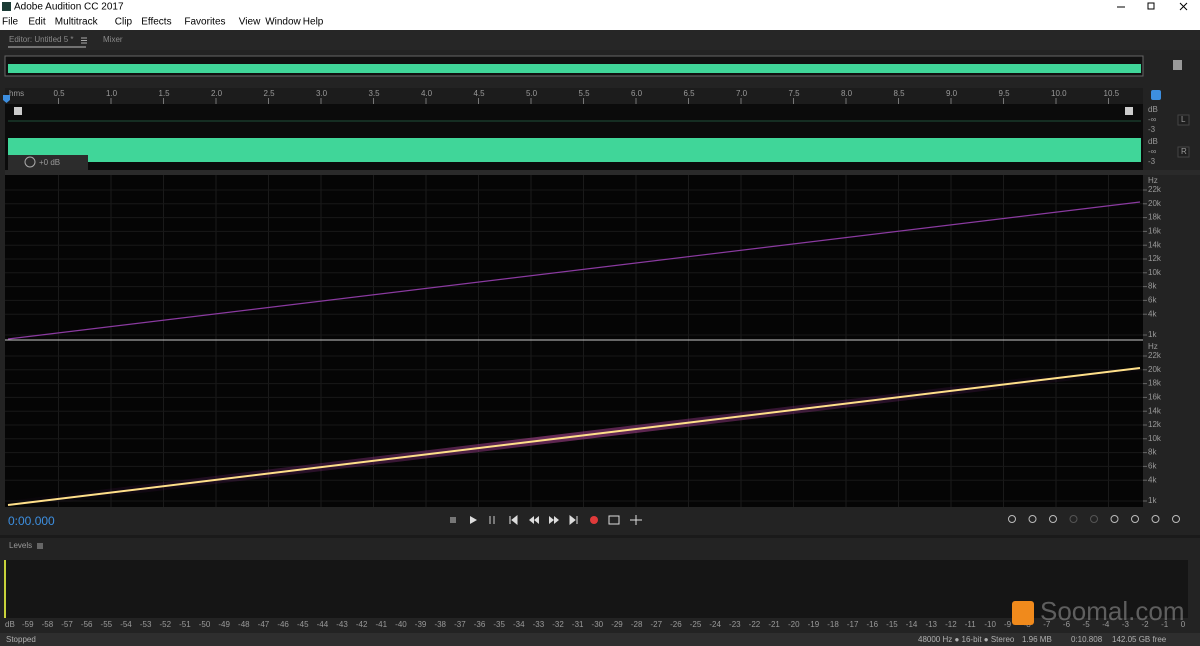 This screenshot has width=1200, height=646. What do you see at coordinates (41, 39) in the screenshot?
I see `panel-tab: Editor: Untitled 5 *` at bounding box center [41, 39].